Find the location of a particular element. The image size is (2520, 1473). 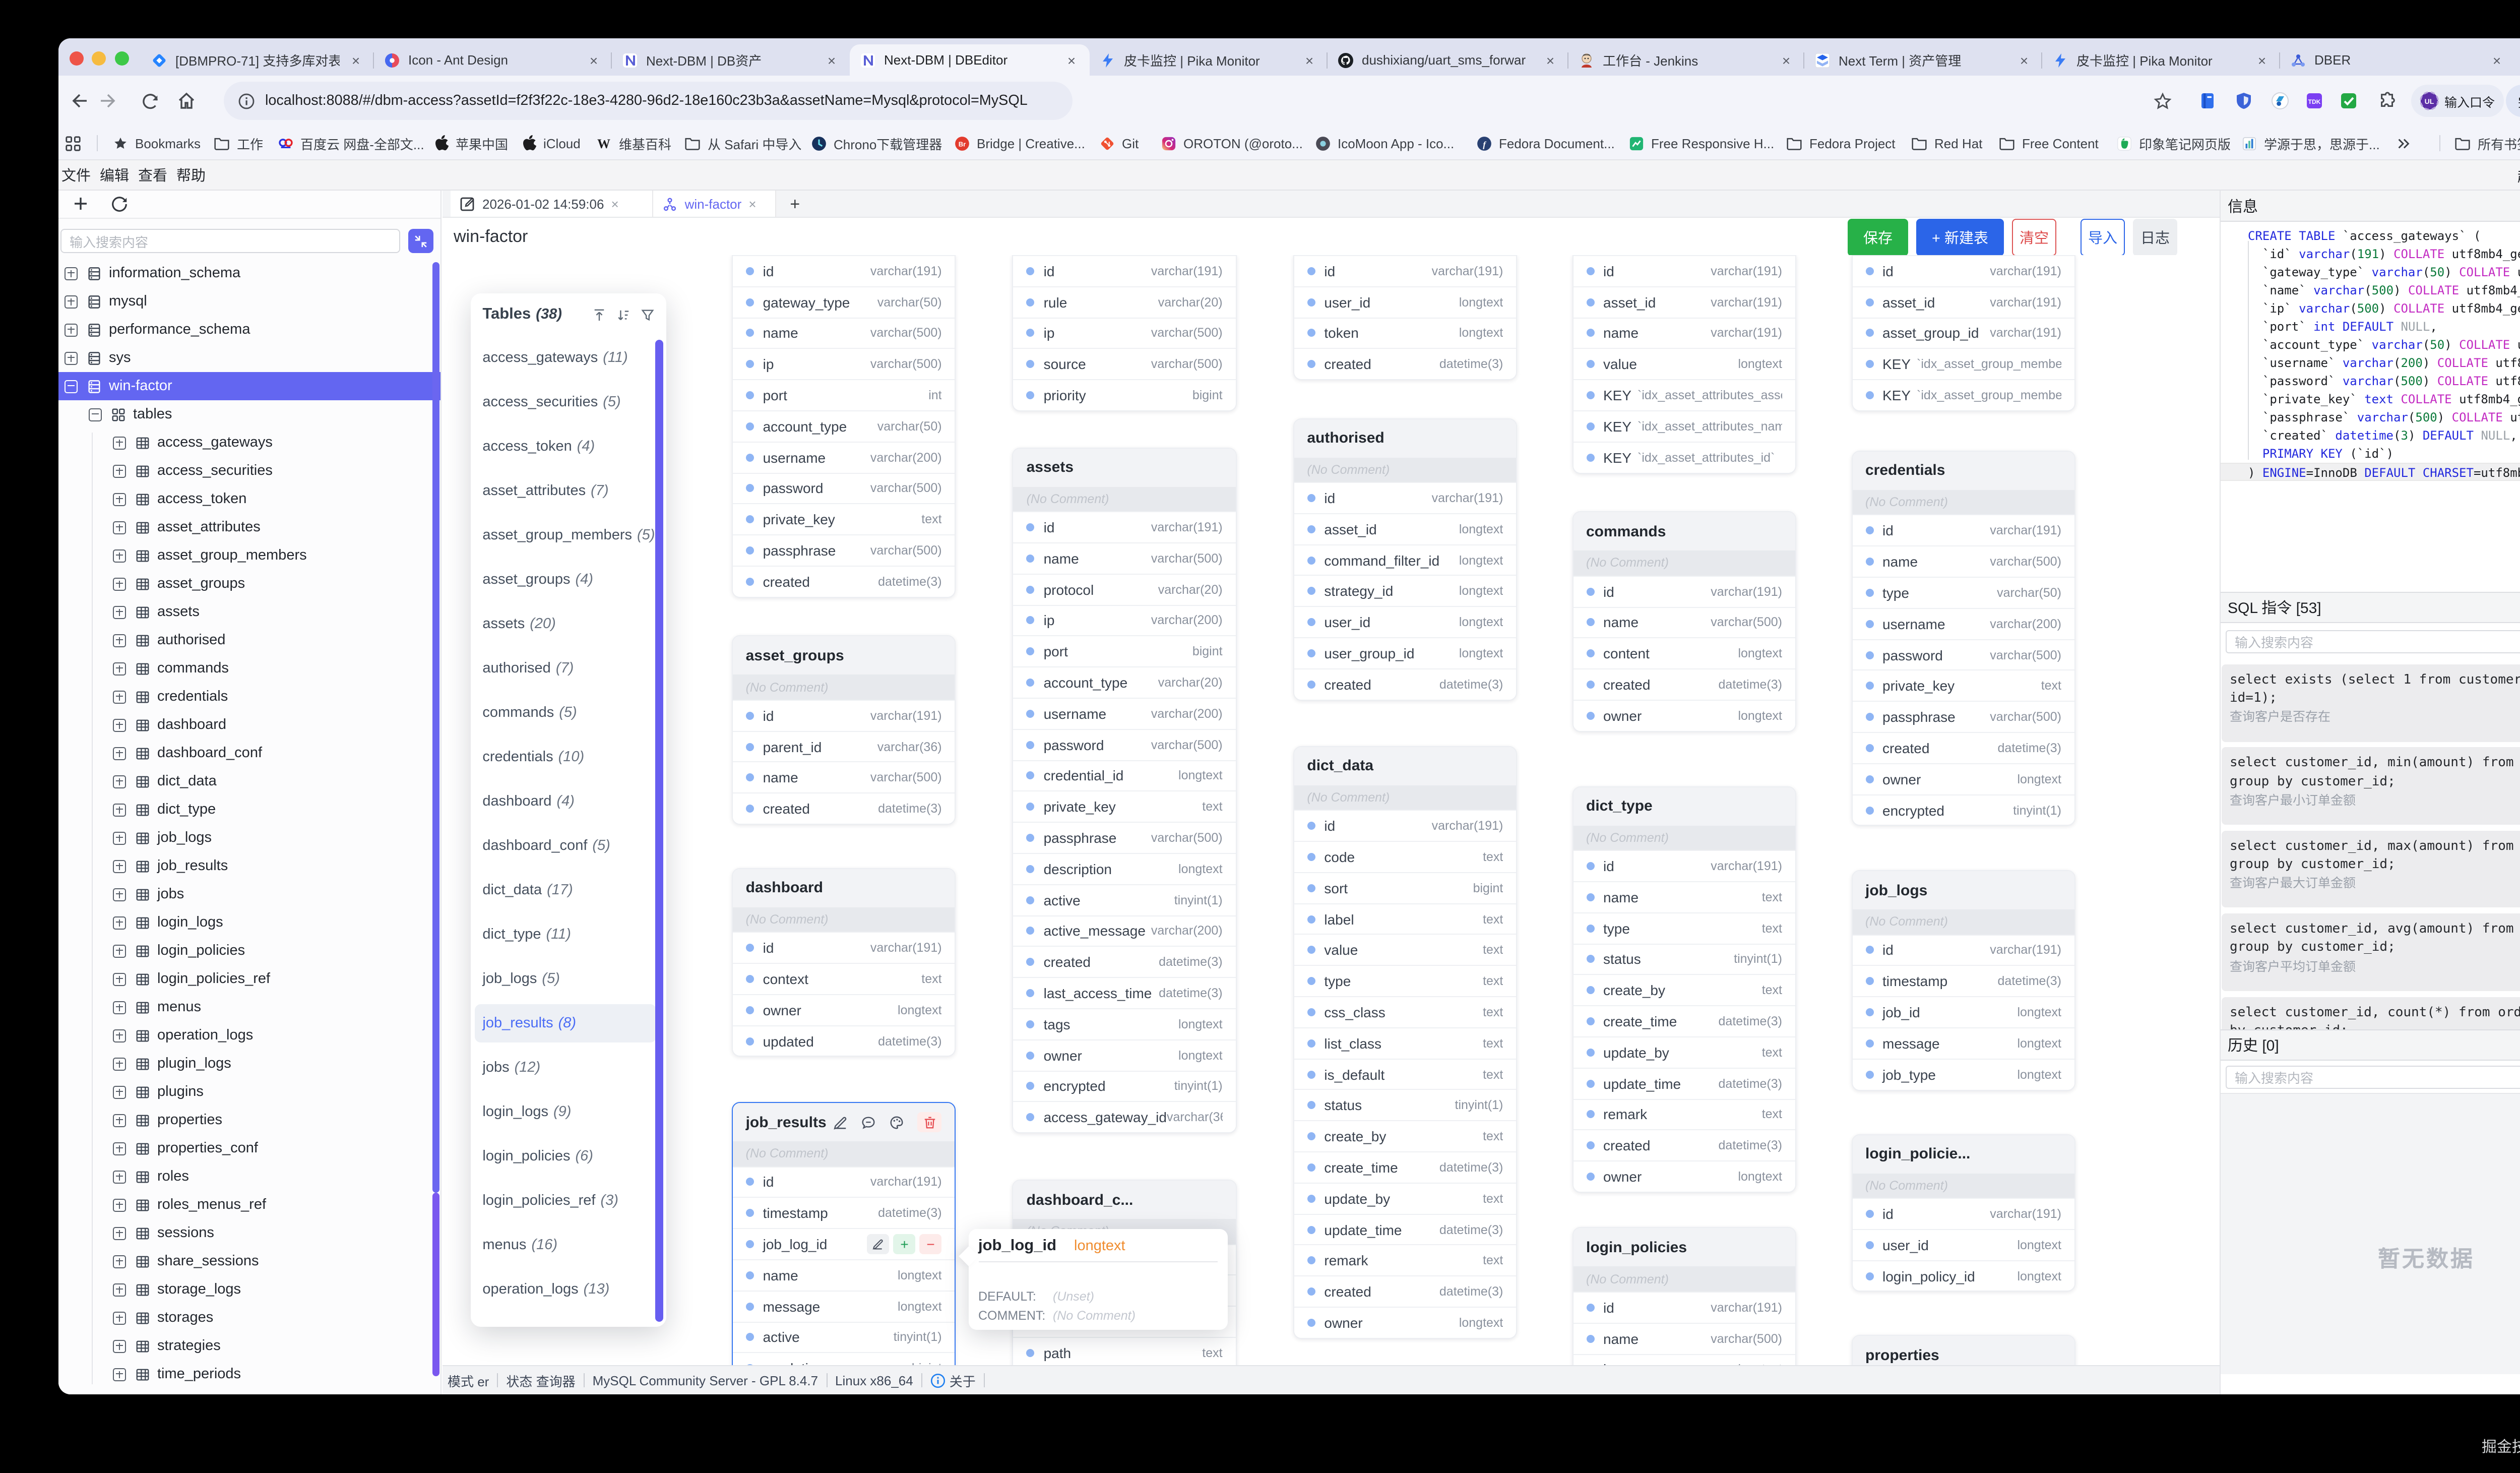

field-row: passphrase varchar(500) is located at coordinates (1124, 837).